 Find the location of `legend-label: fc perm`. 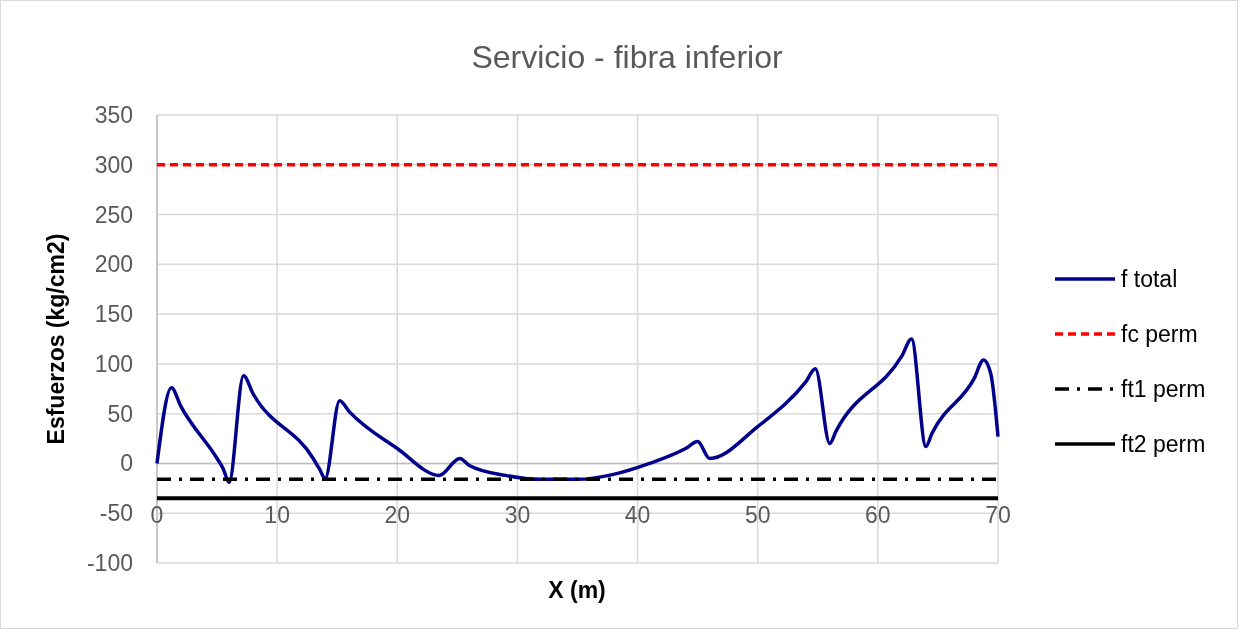

legend-label: fc perm is located at coordinates (1159, 334).